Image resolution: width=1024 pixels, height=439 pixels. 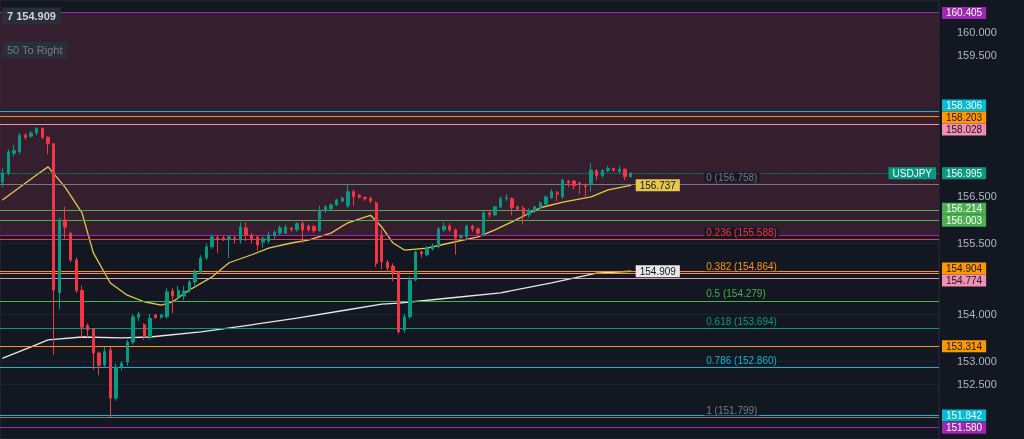 I want to click on annotation: 0.5 (154.279), so click(x=736, y=294).